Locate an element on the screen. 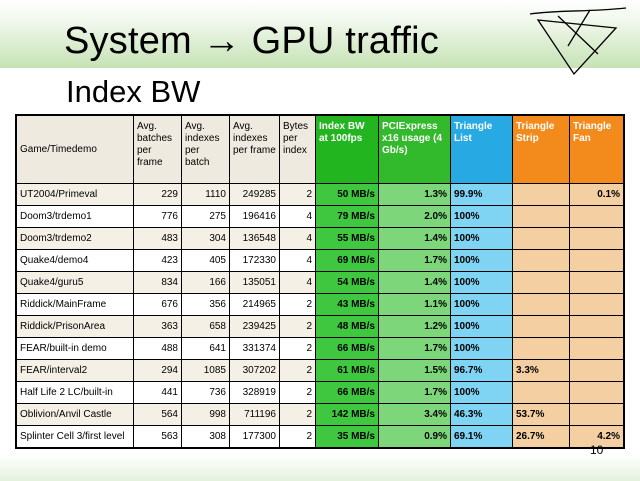  cell-indexes-per-frame: 214965 is located at coordinates (254, 304).